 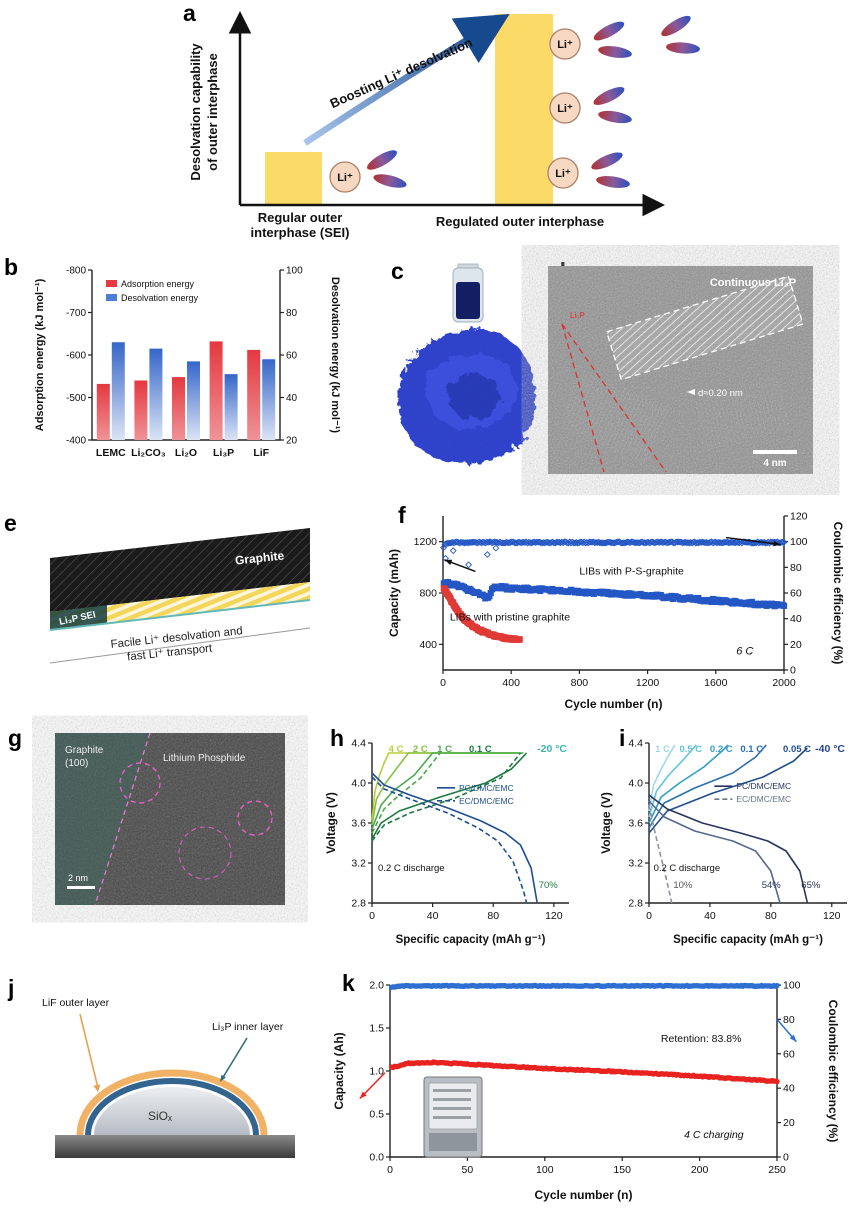 I want to click on li3p-sei-band, so click(x=180, y=606).